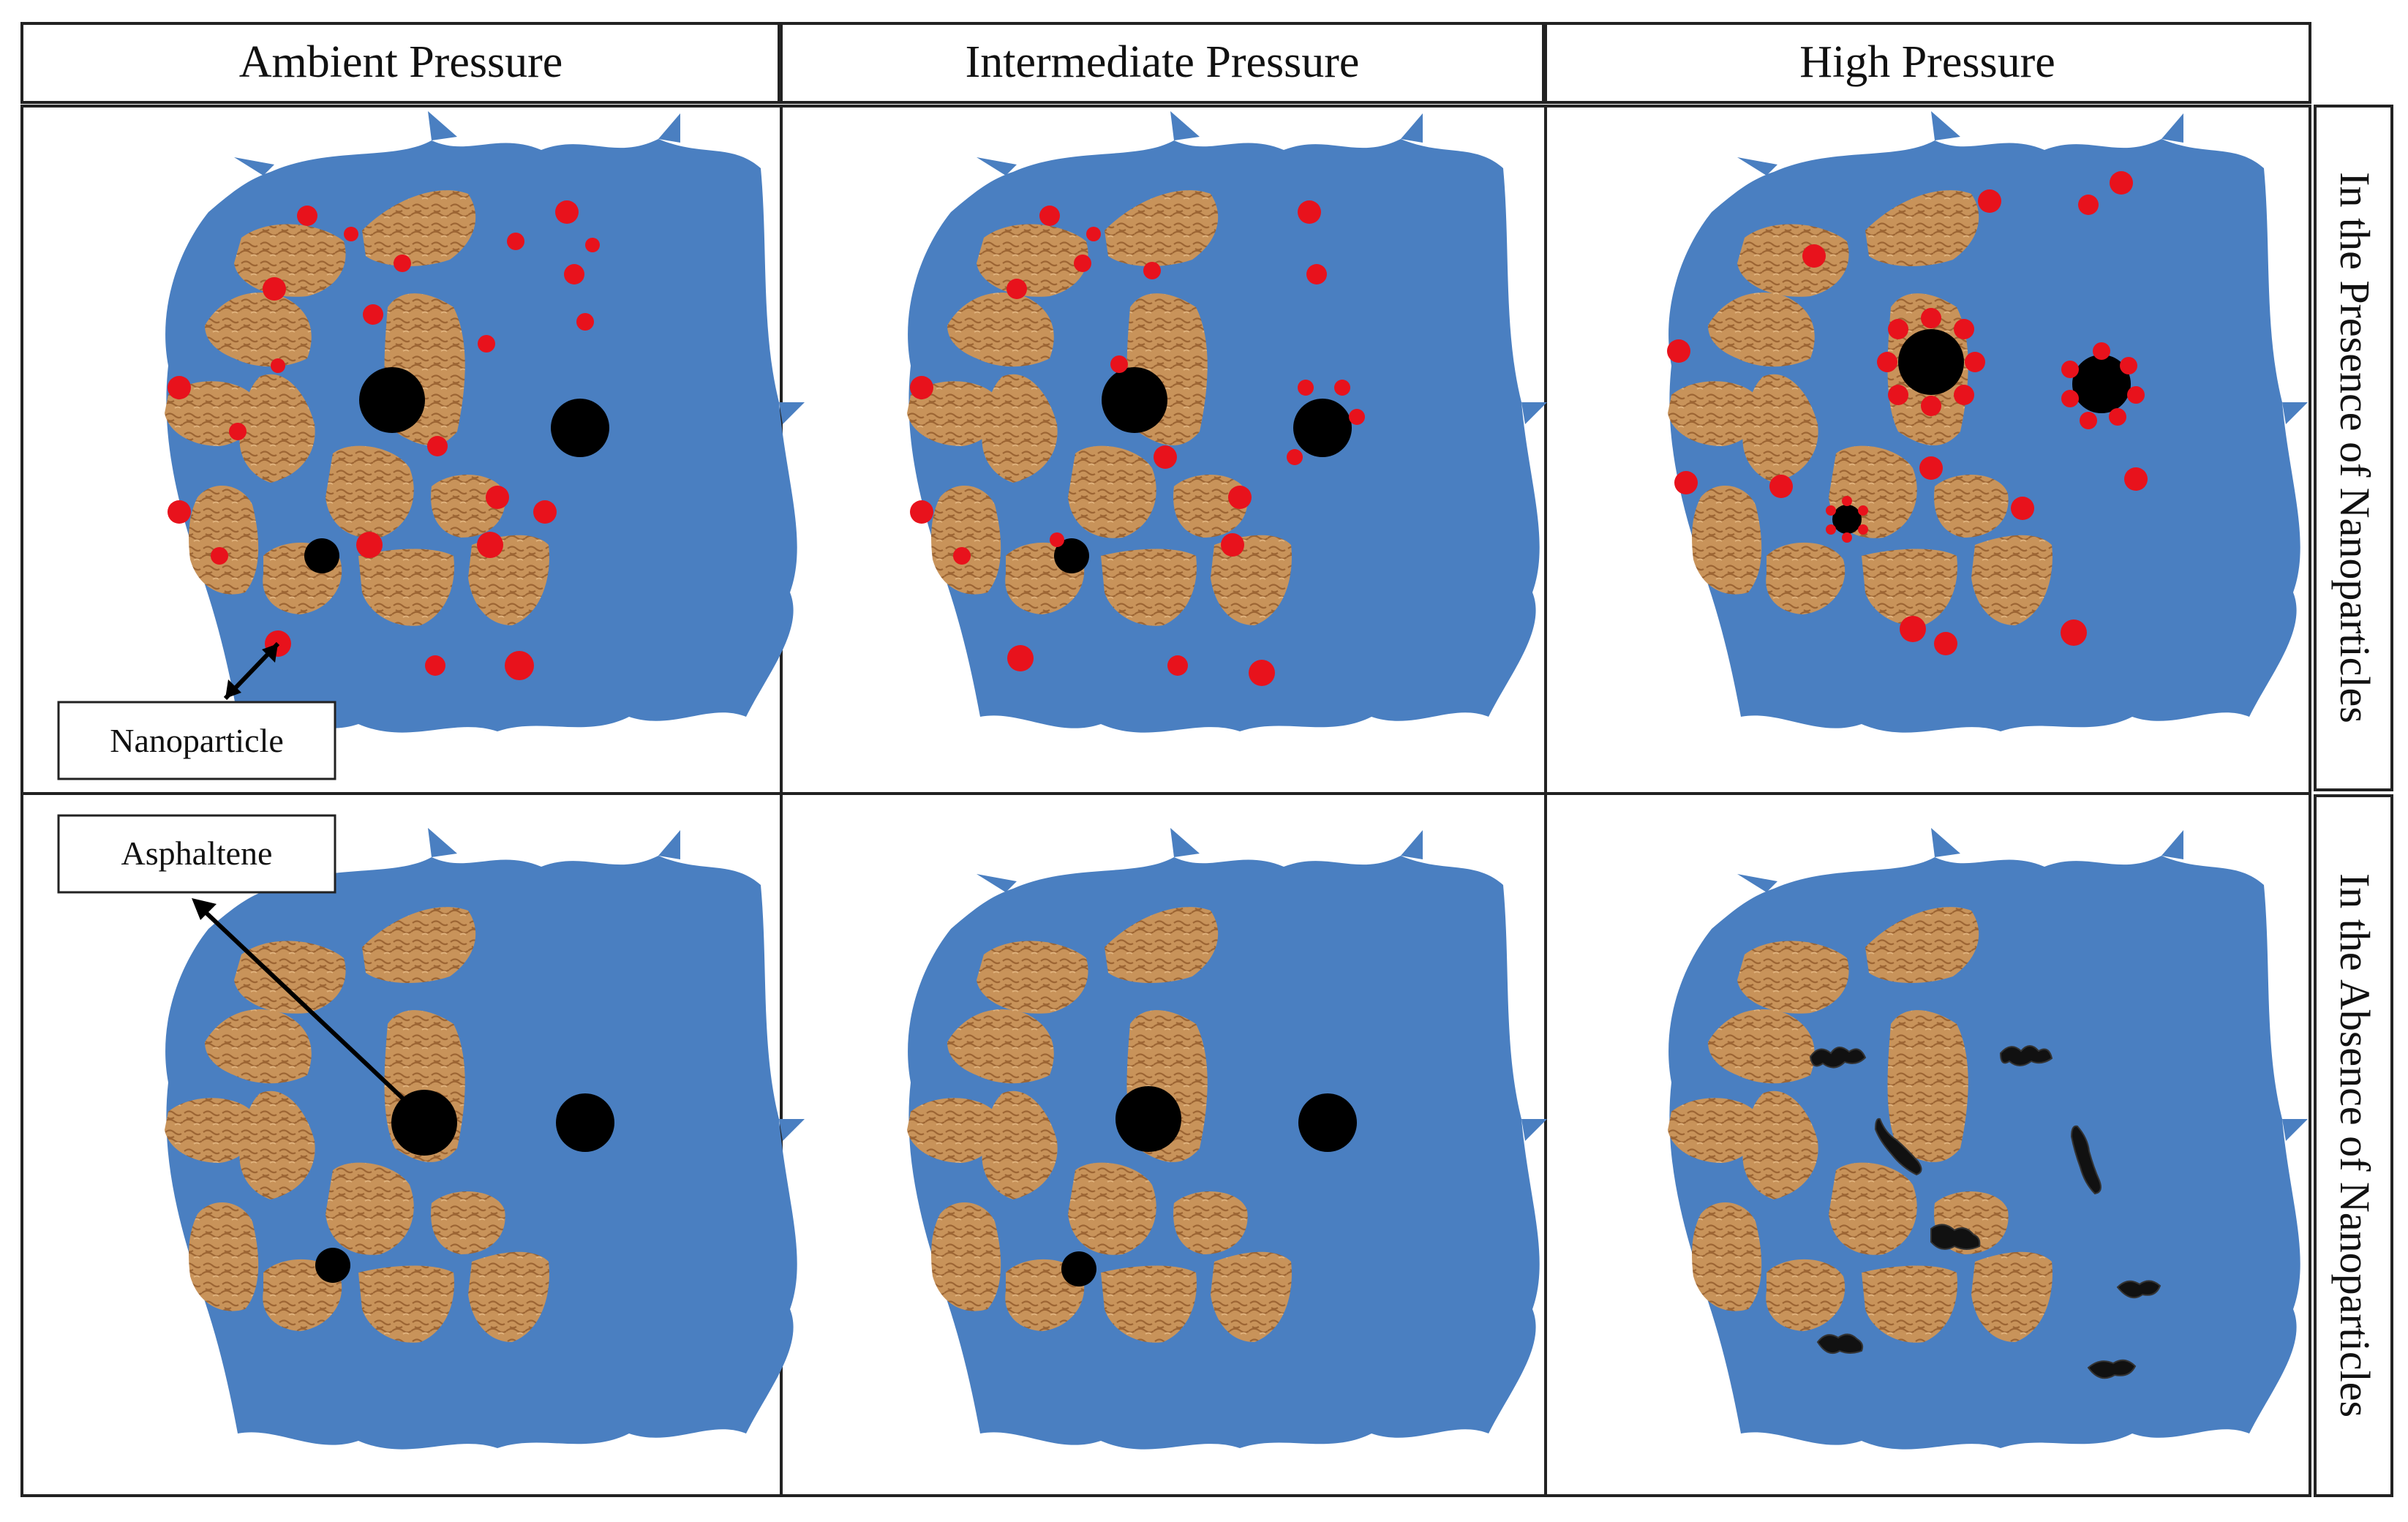 The width and height of the screenshot is (2408, 1522). I want to click on panel-intermediate-absence, so click(1227, 1139).